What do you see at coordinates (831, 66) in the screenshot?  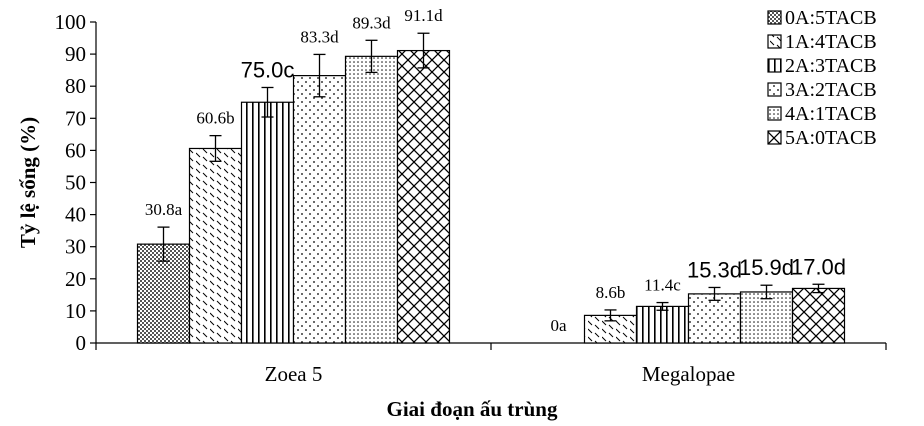 I see `legend-label: 2A:3TACB` at bounding box center [831, 66].